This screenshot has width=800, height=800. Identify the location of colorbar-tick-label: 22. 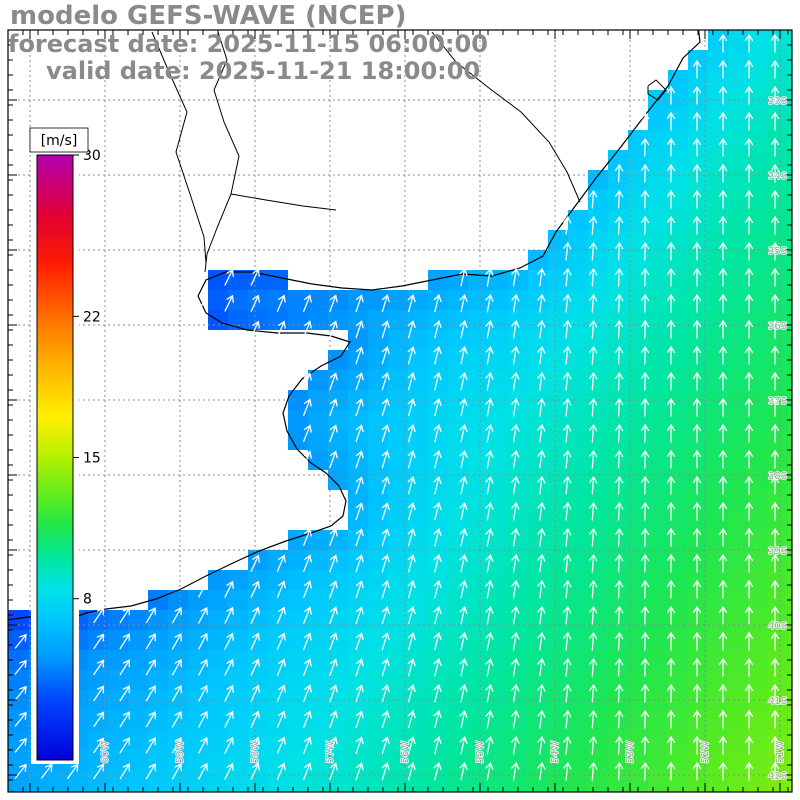
(92, 317).